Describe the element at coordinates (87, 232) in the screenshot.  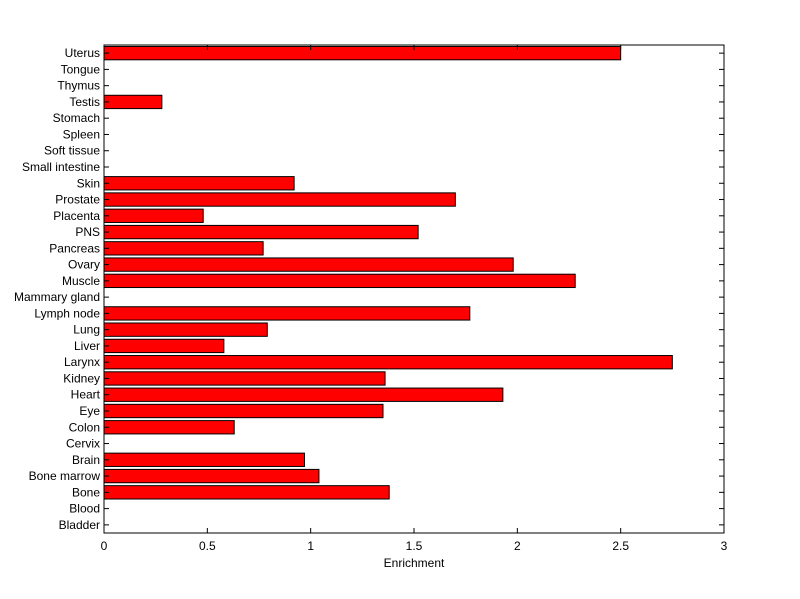
I see `category-label: PNS` at that location.